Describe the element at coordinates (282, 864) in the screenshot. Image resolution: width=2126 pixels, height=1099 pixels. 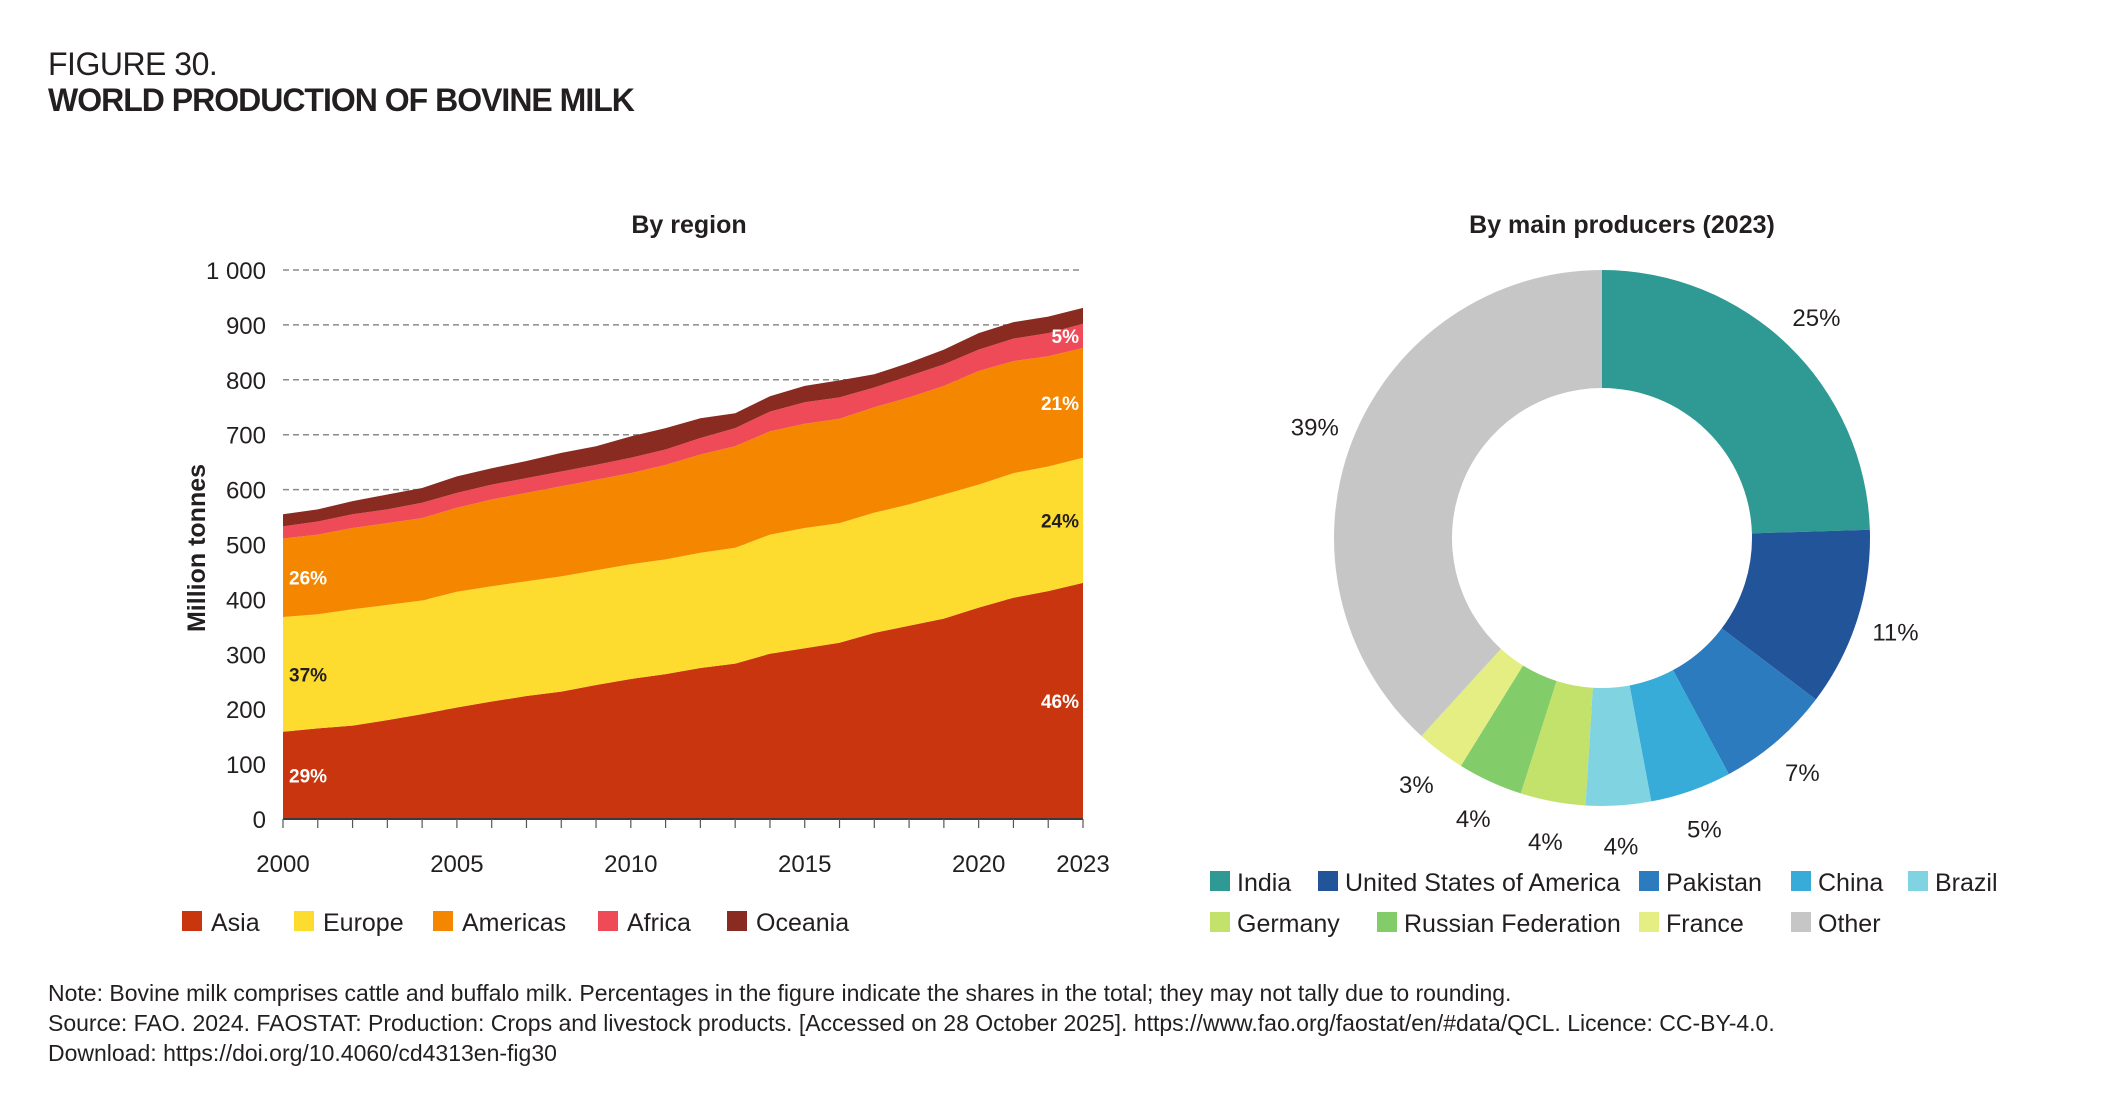
I see `x-tick-label: 2000` at that location.